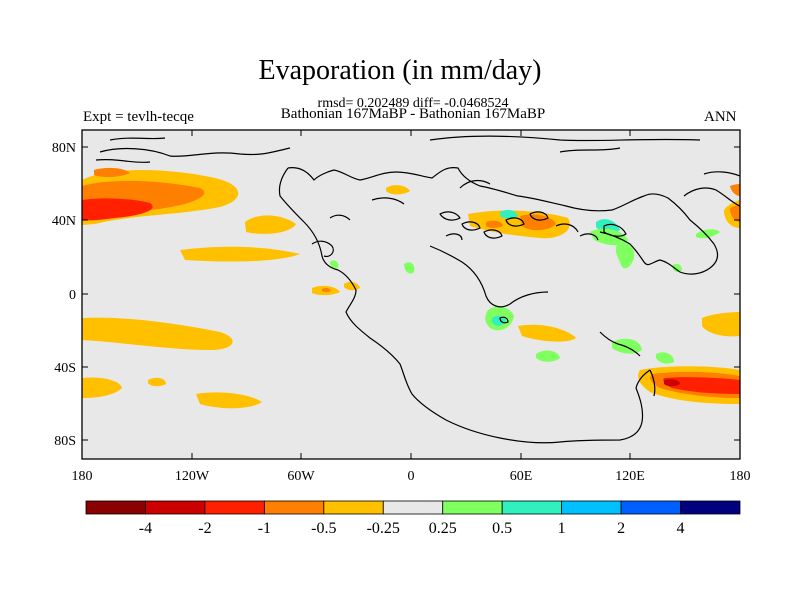 The image size is (800, 600). What do you see at coordinates (323, 528) in the screenshot?
I see `colorbar-label: -0.5` at bounding box center [323, 528].